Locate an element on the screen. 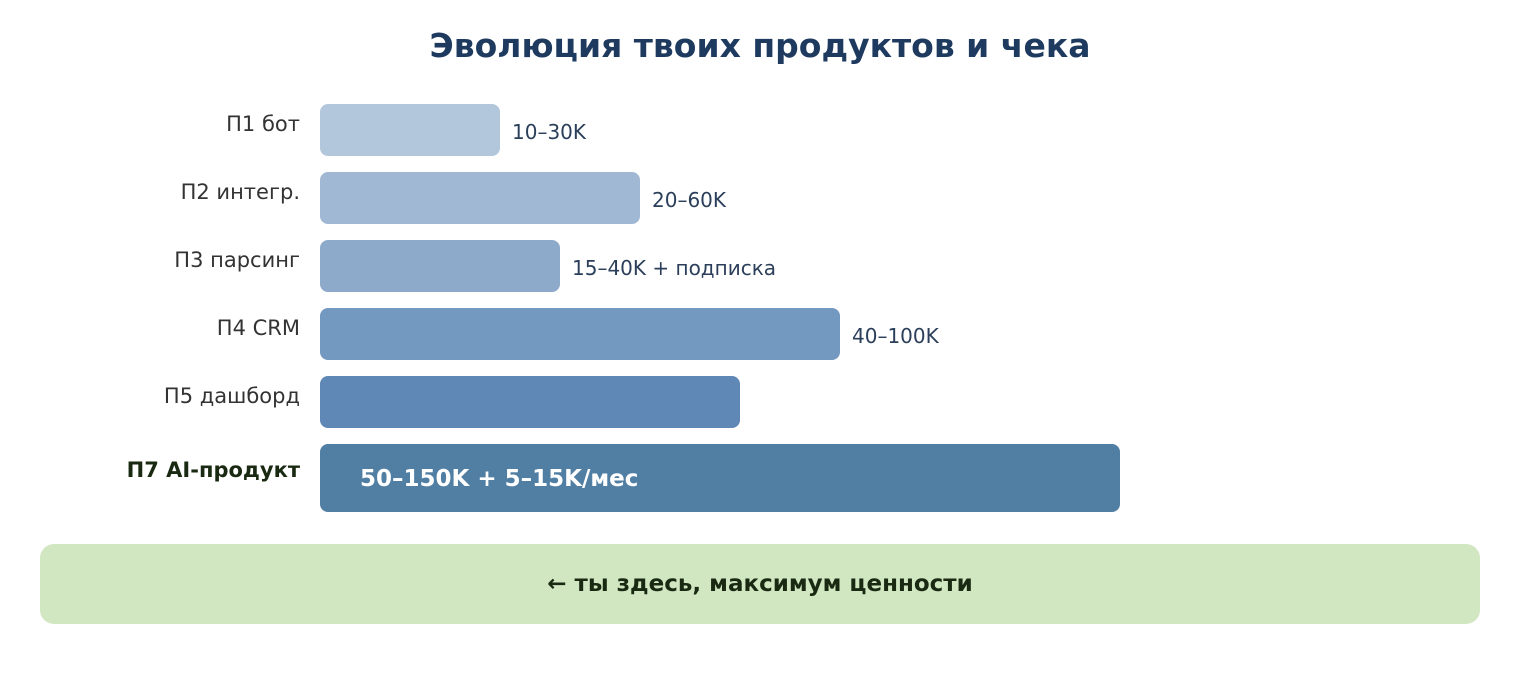 The width and height of the screenshot is (1520, 680). row: П7 AI-продукт 50–150K + 5–15K/мес is located at coordinates (760, 478).